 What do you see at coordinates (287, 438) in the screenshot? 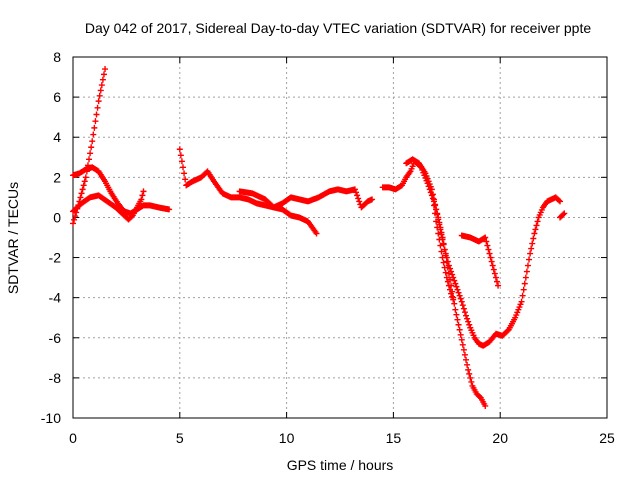
I see `x-tick-label: 10` at bounding box center [287, 438].